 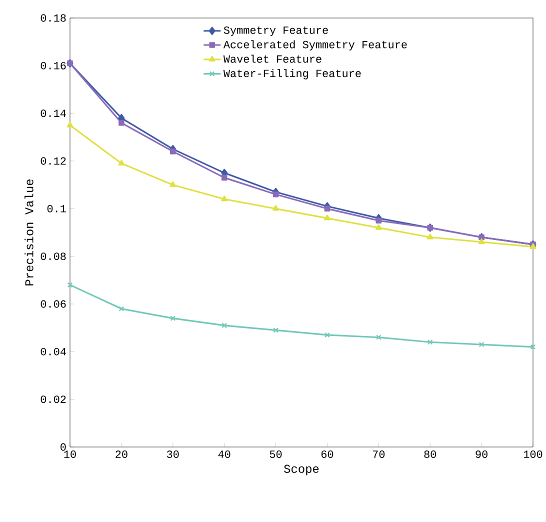 I want to click on legend-label: Wavelet Feature, so click(x=272, y=58).